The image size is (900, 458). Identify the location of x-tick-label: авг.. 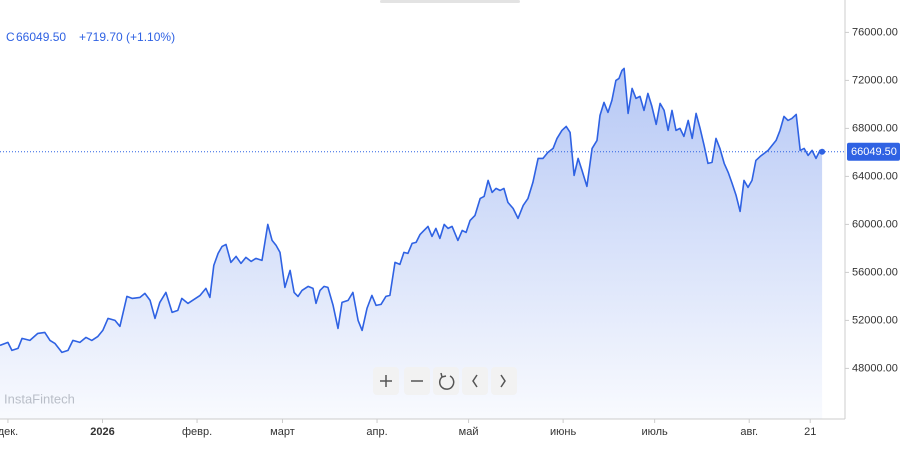
(749, 432).